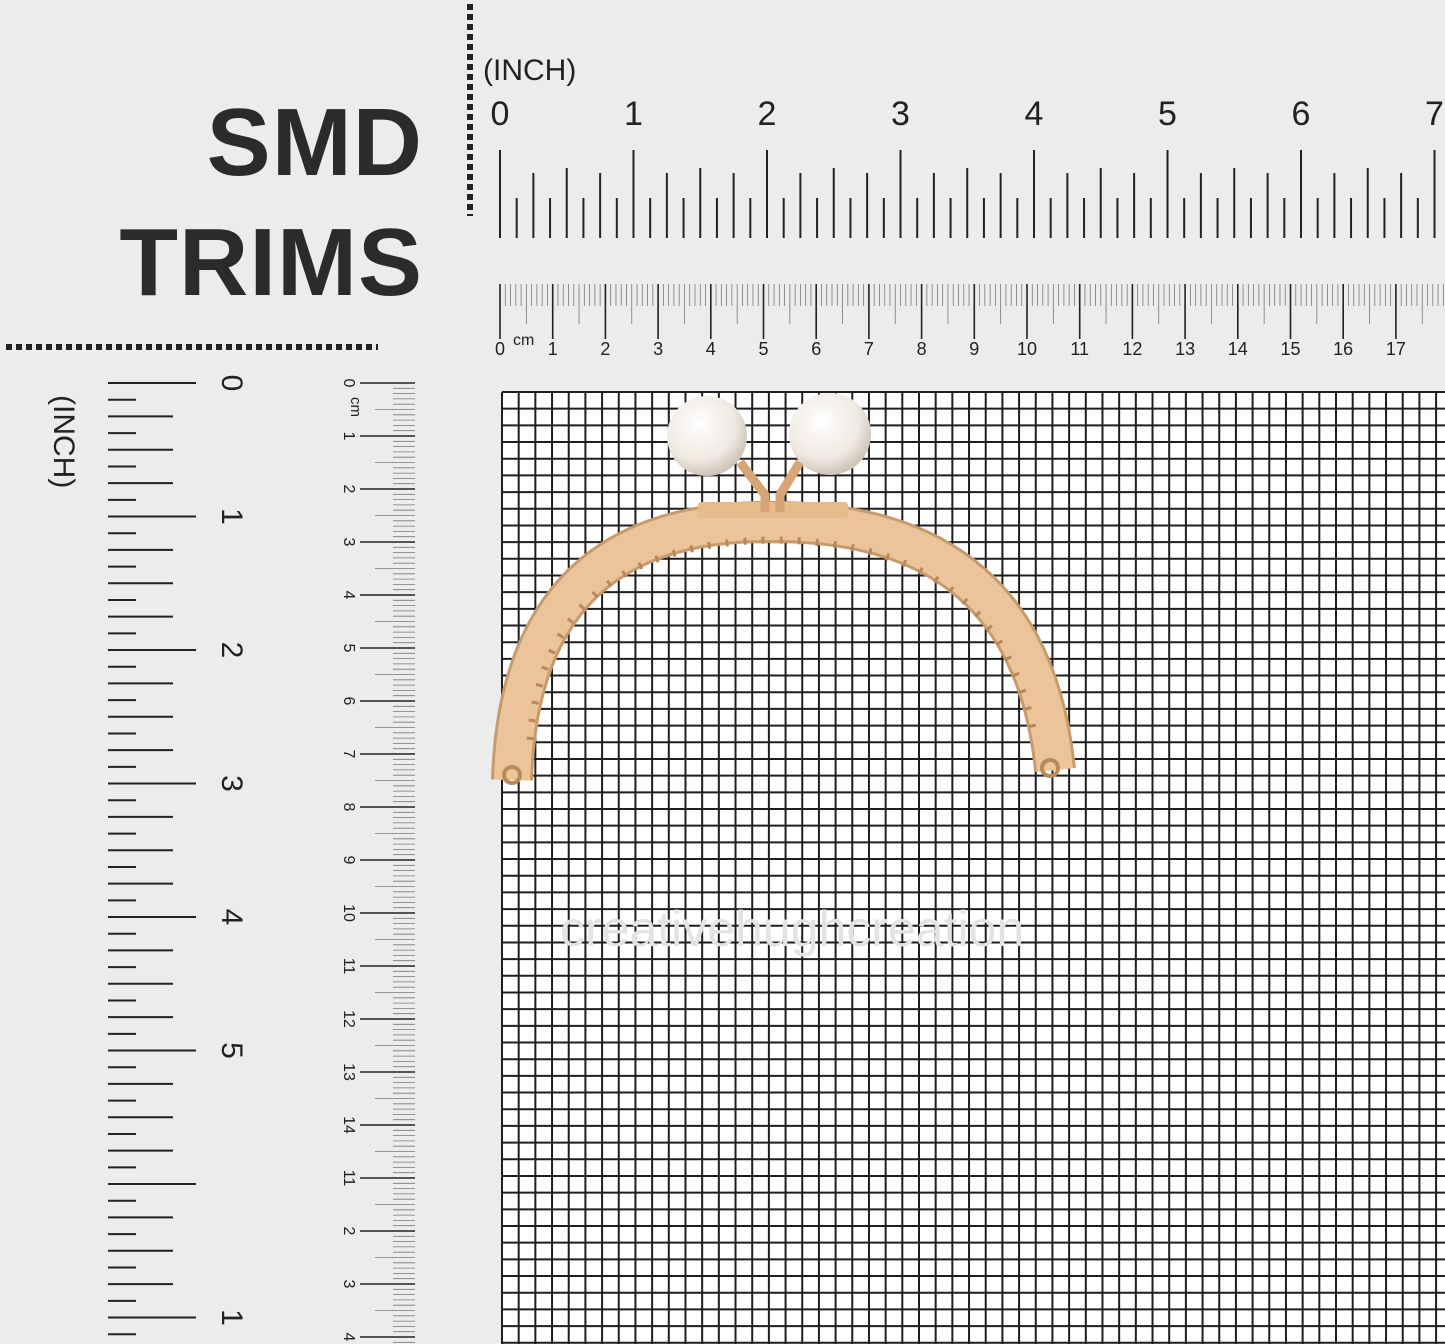 This screenshot has width=1445, height=1344. Describe the element at coordinates (782, 638) in the screenshot. I see `frame-stitch-holes` at that location.